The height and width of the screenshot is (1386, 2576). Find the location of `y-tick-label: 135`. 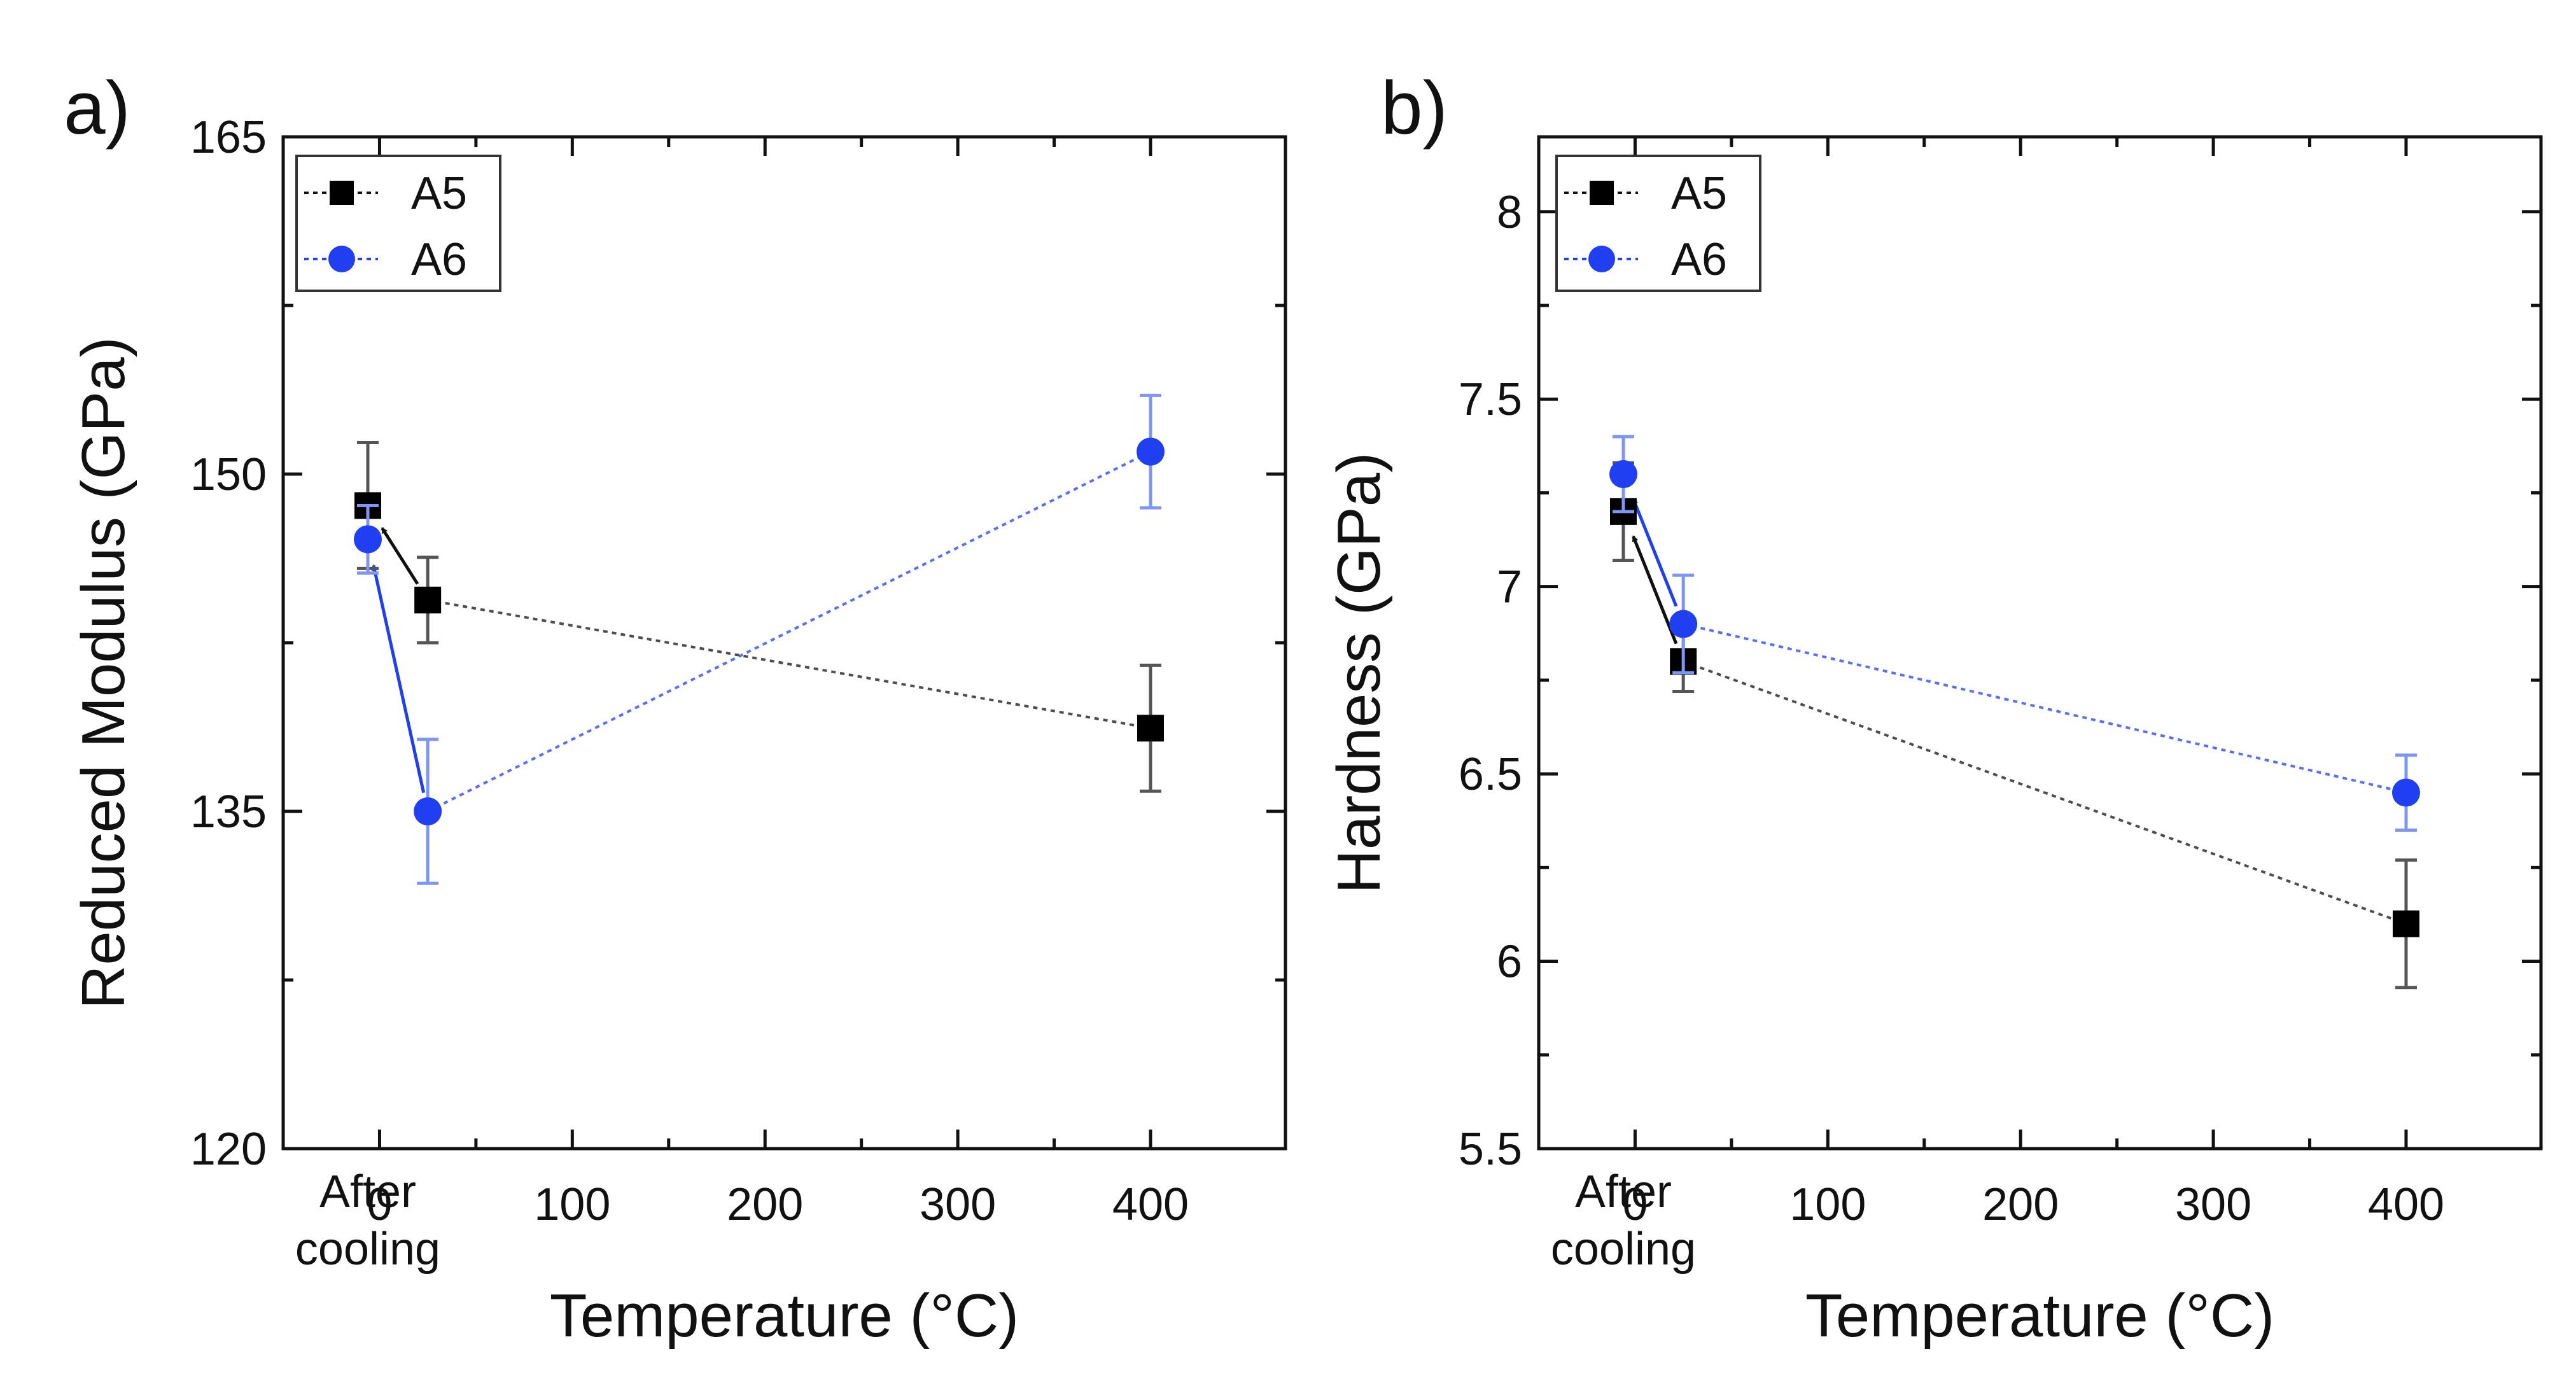

y-tick-label: 135 is located at coordinates (228, 812).